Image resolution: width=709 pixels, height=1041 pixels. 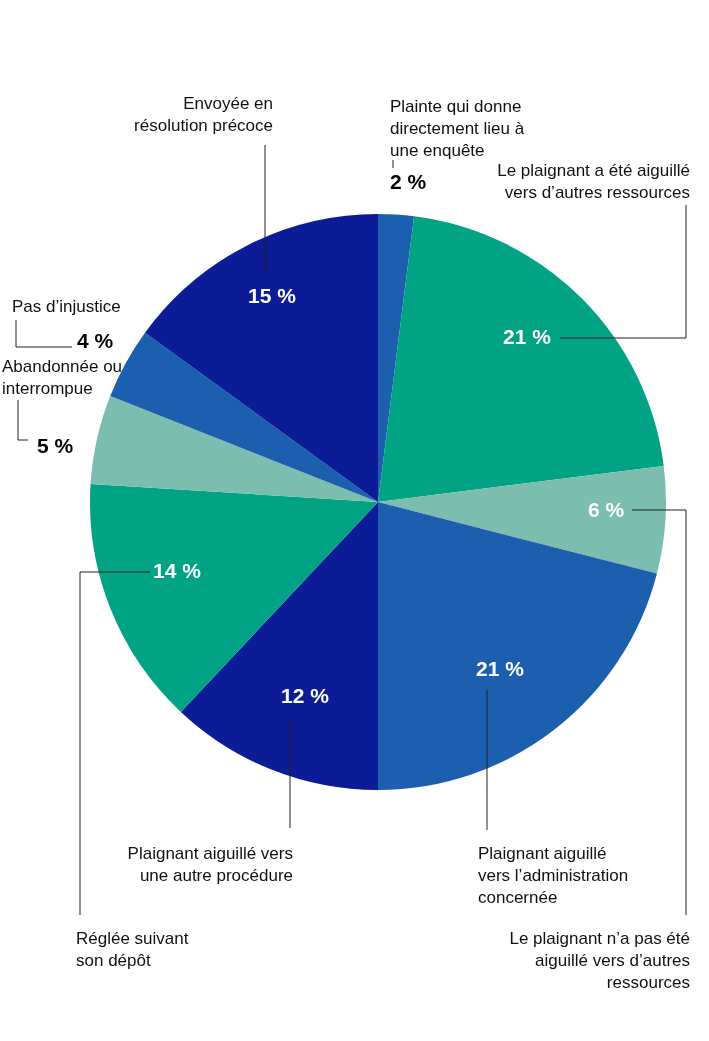 What do you see at coordinates (593, 181) in the screenshot?
I see `slice-label: Le plaignant a été aiguillé vers d’autres ressources` at bounding box center [593, 181].